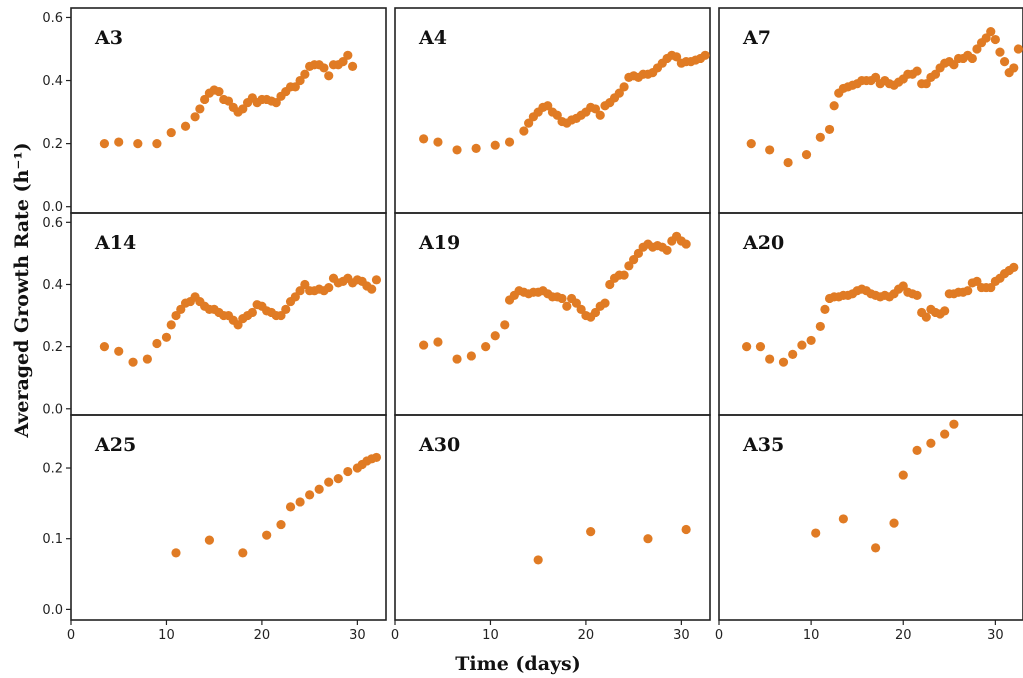 Image resolution: width=1023 pixels, height=678 pixels. I want to click on panel-label: A20, so click(763, 243).